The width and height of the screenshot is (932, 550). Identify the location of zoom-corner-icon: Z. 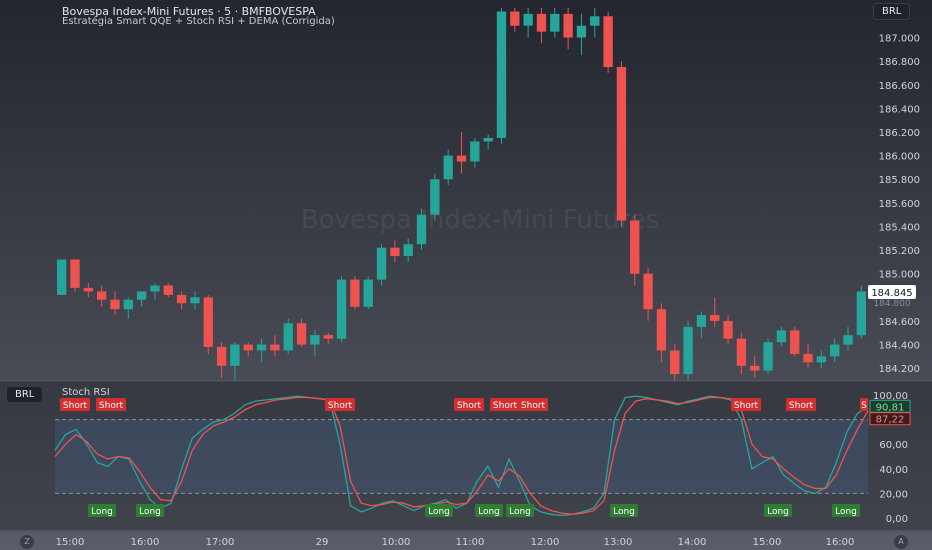
(27, 542).